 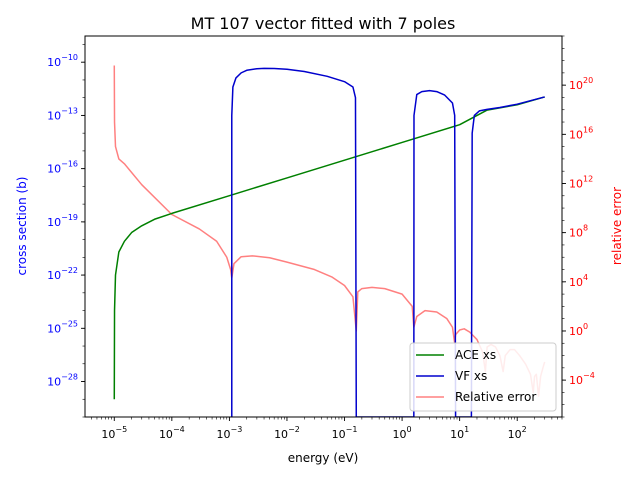 What do you see at coordinates (62, 114) in the screenshot?
I see `y-left-tick-label: 10−13` at bounding box center [62, 114].